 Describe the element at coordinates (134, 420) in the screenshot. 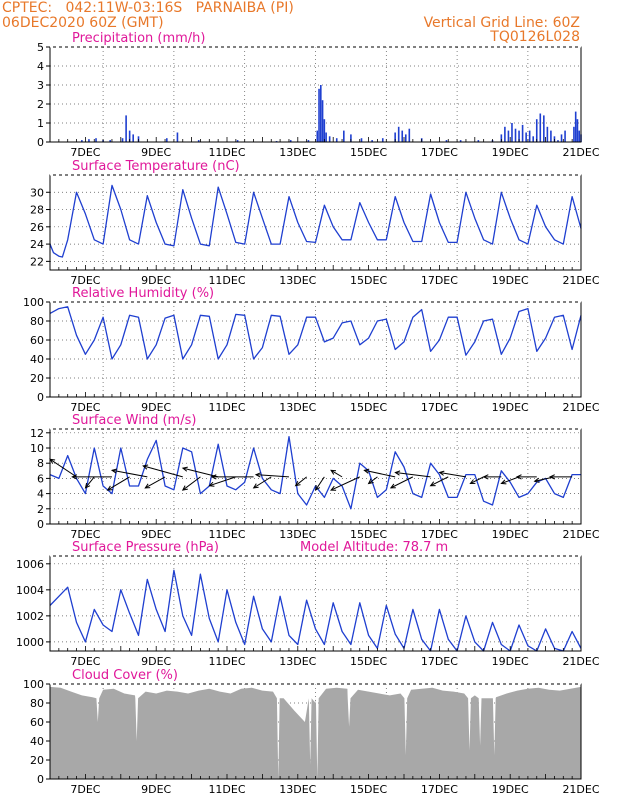

I see `panel-title: Surface Wind (m/s)` at that location.